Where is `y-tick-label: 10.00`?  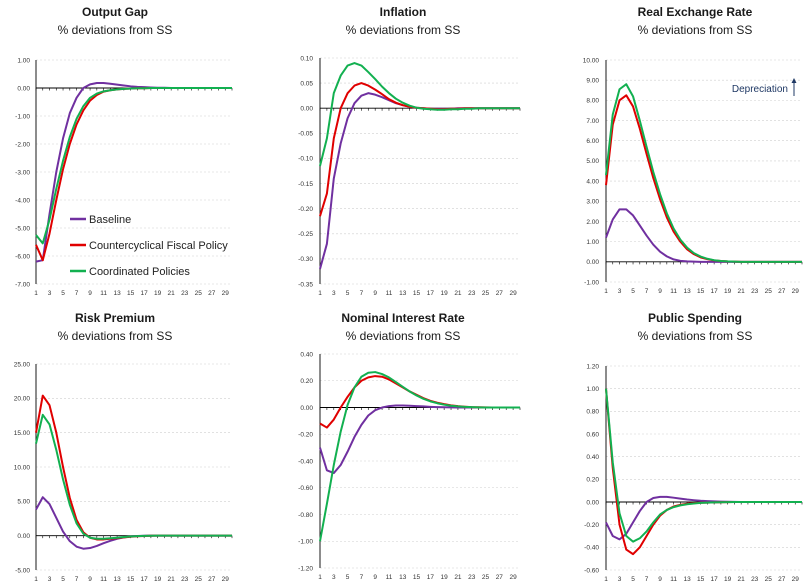
y-tick-label: 10.00 is located at coordinates (22, 467).